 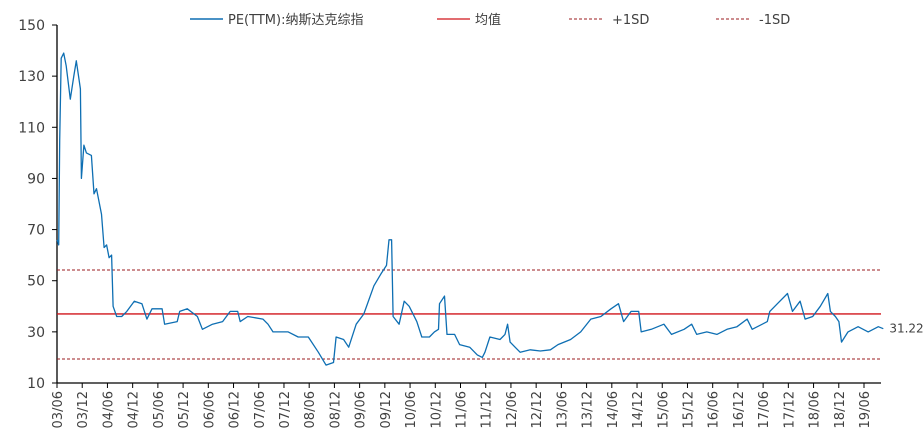 What do you see at coordinates (108, 409) in the screenshot?
I see `x-tick-label: 04/06` at bounding box center [108, 409].